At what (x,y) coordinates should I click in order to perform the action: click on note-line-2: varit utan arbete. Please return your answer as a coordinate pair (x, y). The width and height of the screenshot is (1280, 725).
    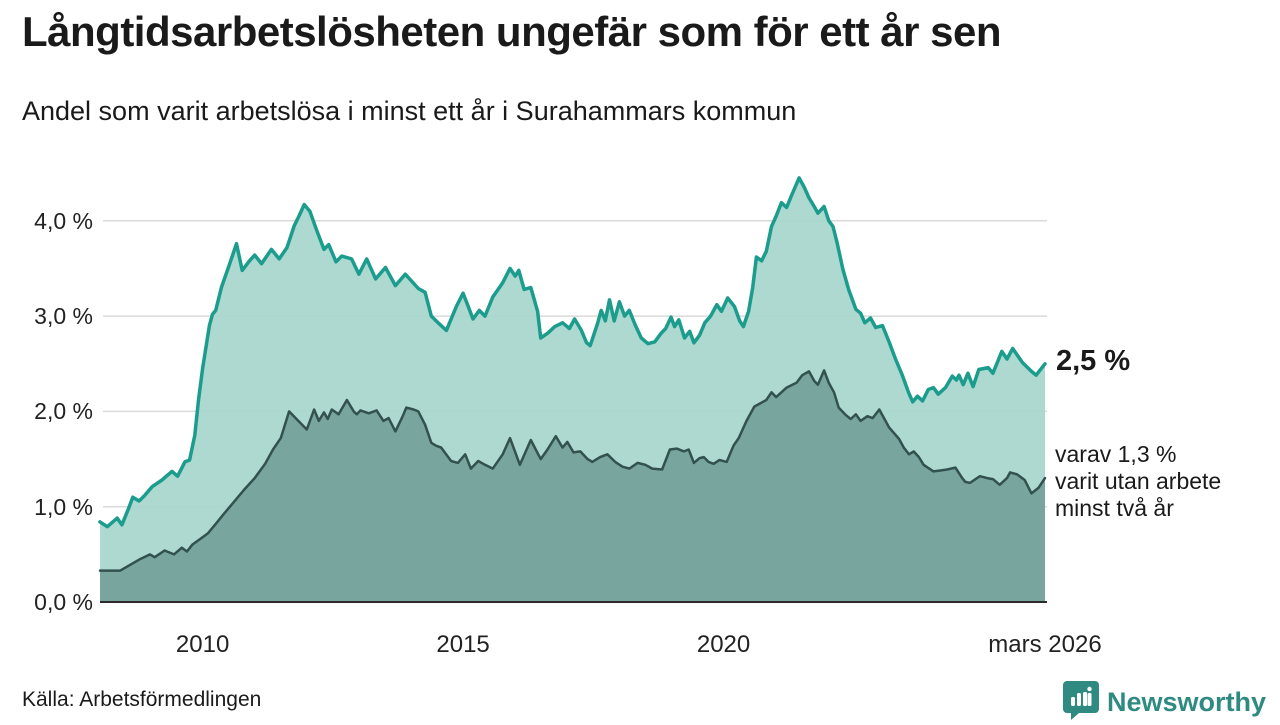
    Looking at the image, I should click on (1138, 481).